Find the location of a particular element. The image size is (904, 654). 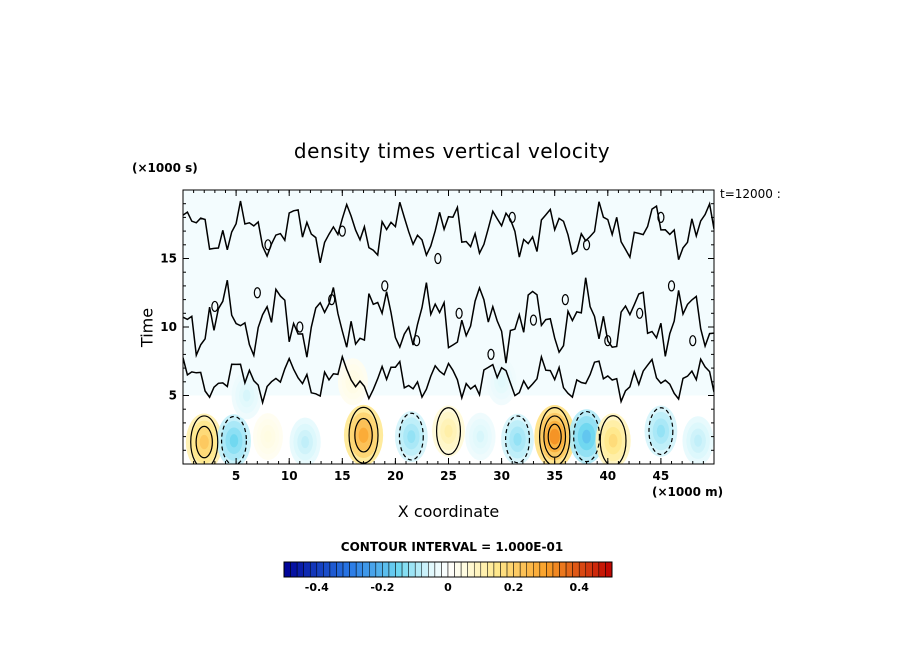

colorbar-tick-label: -0.4 is located at coordinates (317, 587).